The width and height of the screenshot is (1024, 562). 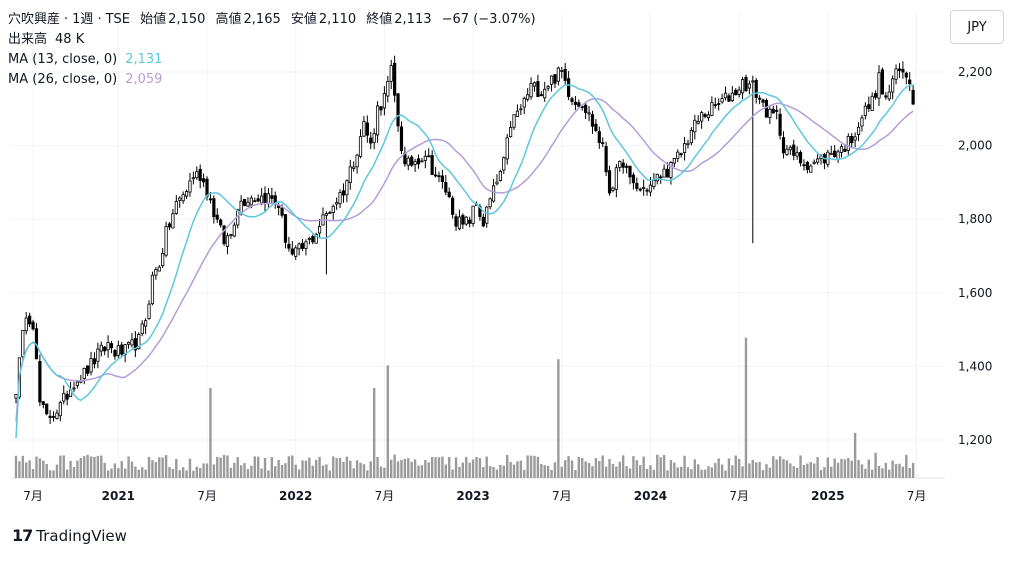 I want to click on currency-button: JPY, so click(x=977, y=27).